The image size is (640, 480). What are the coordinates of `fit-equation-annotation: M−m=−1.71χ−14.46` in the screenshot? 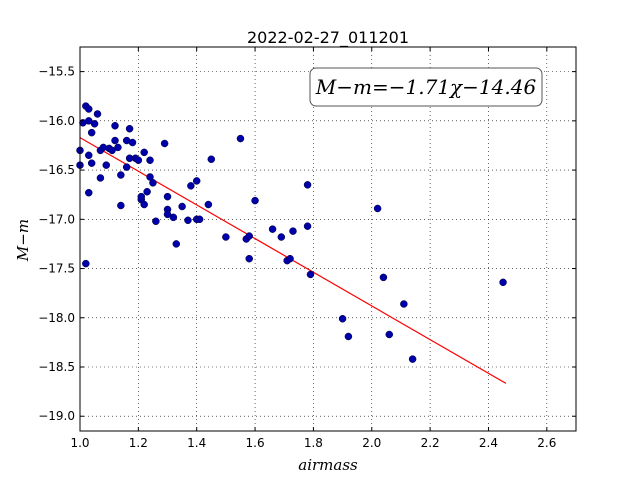 It's located at (426, 87).